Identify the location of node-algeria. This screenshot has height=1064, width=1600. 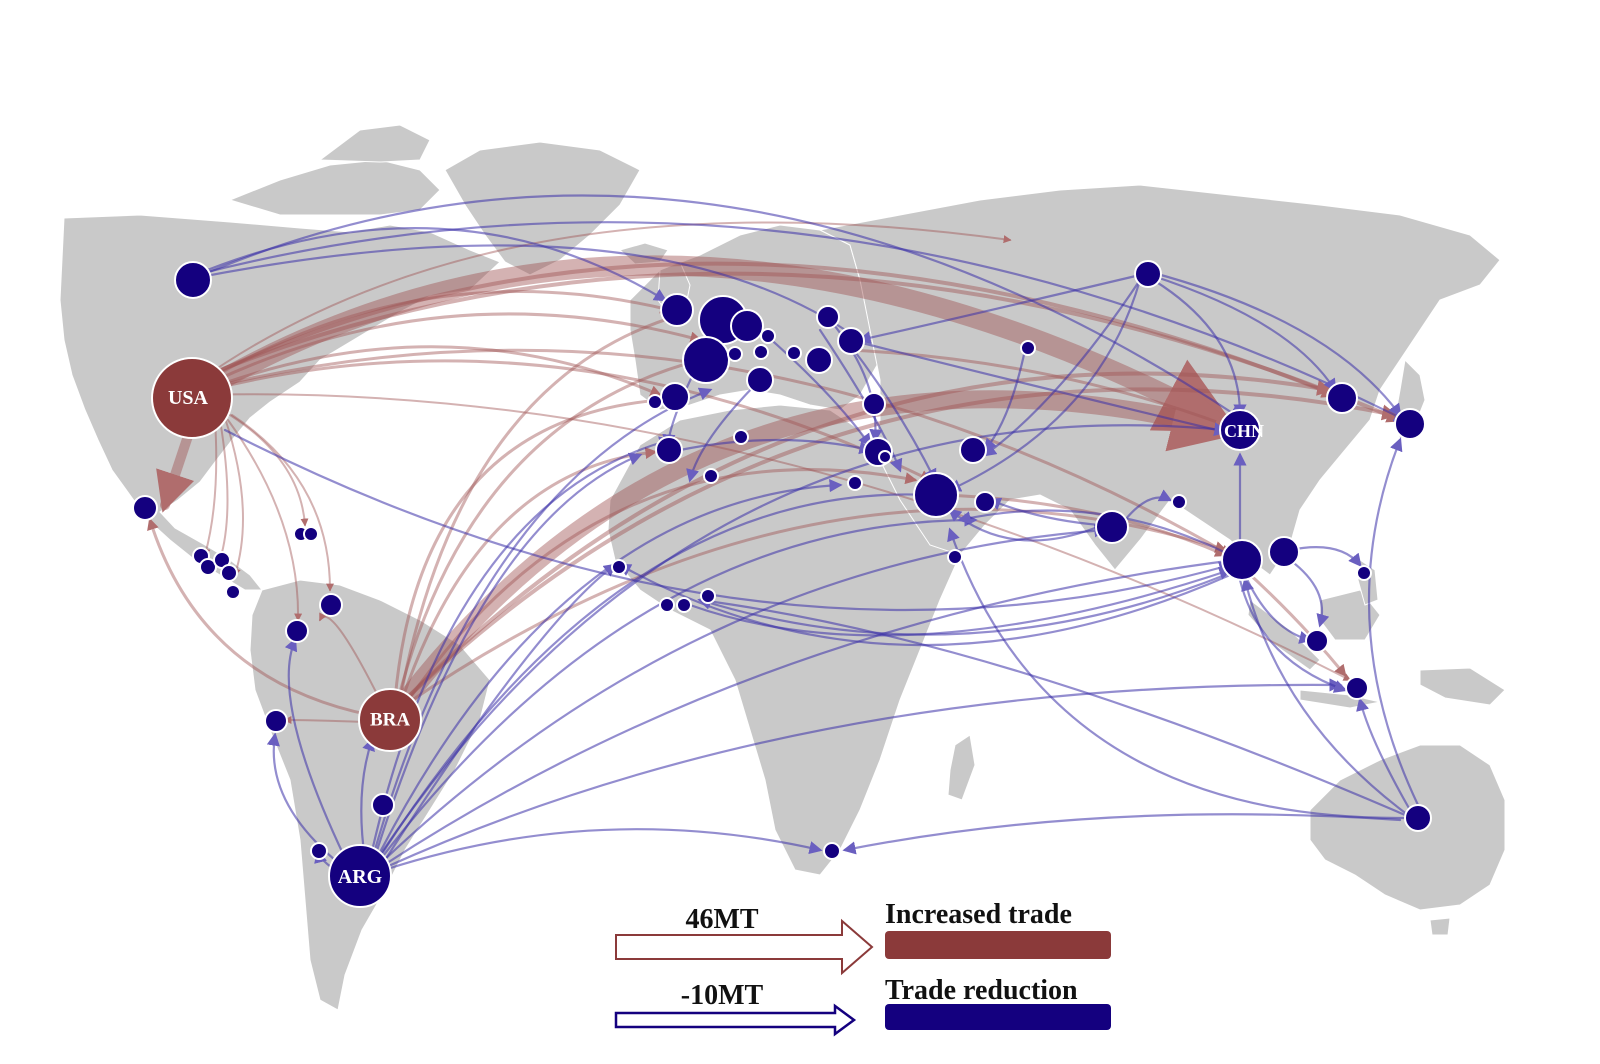
(741, 437).